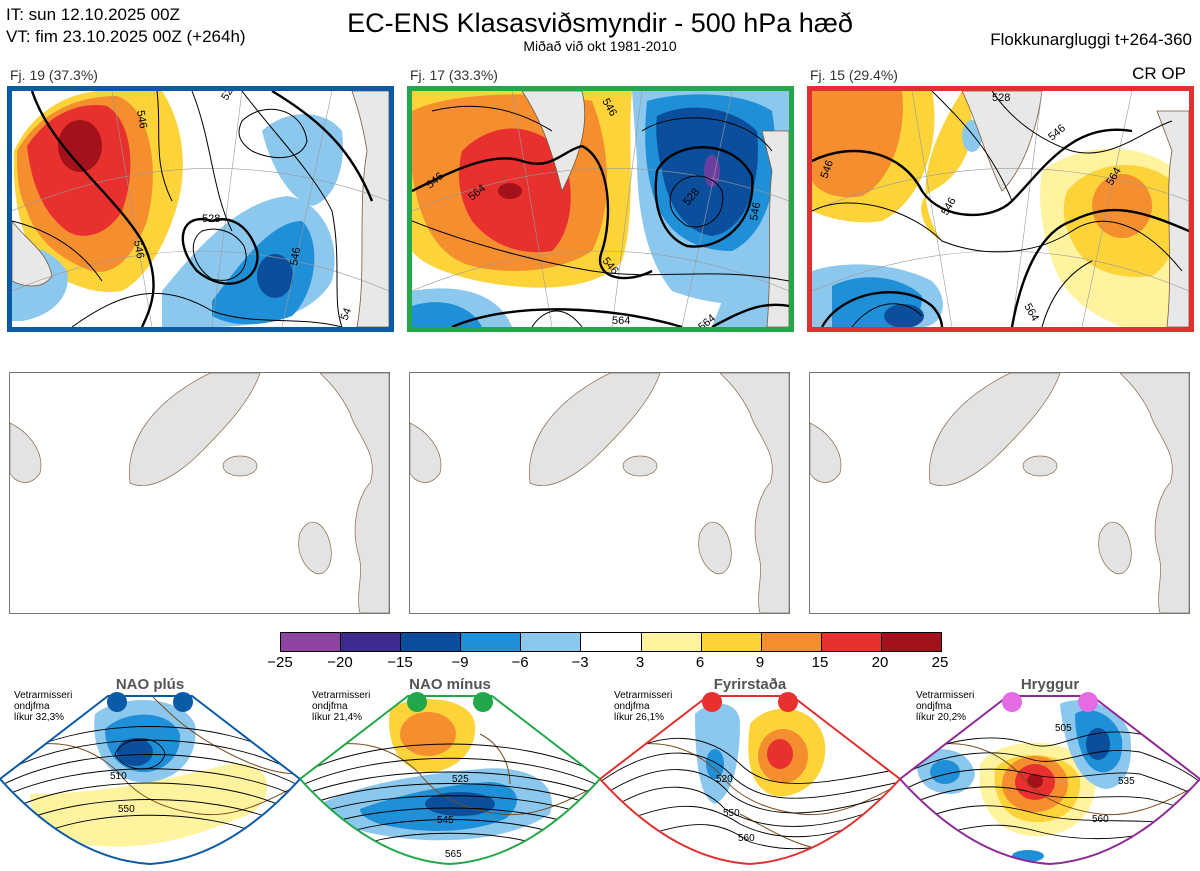  I want to click on contour-label: 535, so click(1126, 781).